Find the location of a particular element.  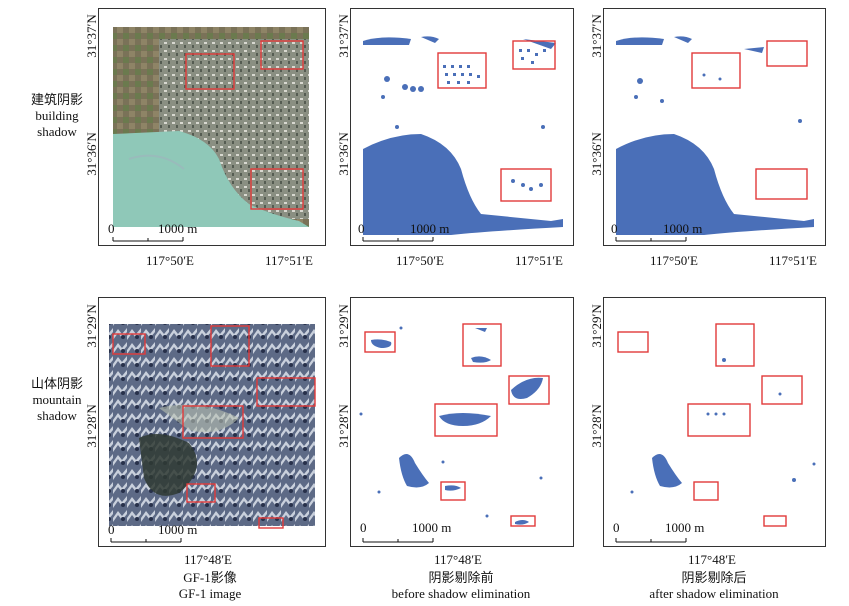

row1-label-en-1: building is located at coordinates (57, 115).